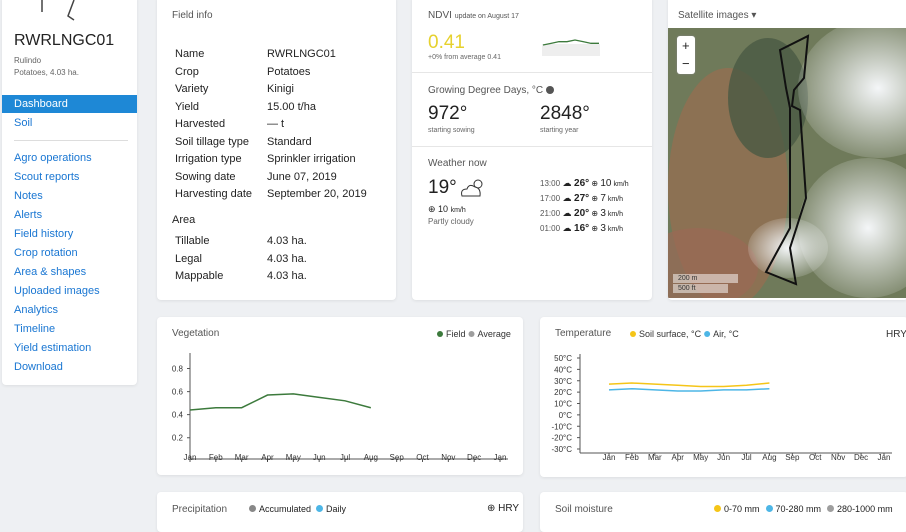  What do you see at coordinates (205, 176) in the screenshot?
I see `info-label: Sowing date` at bounding box center [205, 176].